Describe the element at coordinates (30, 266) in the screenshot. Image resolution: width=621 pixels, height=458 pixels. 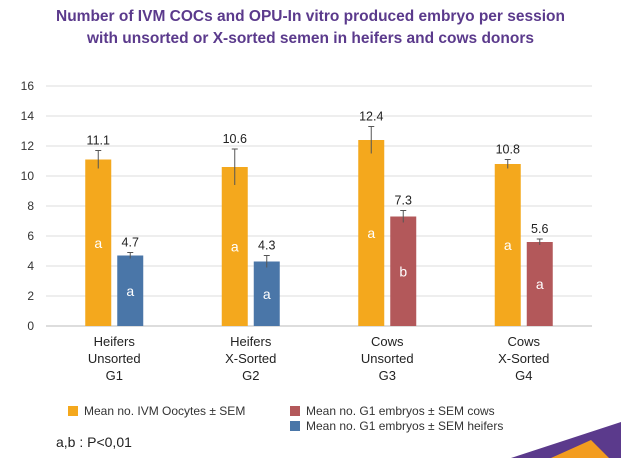
I see `y-tick-label: 4` at that location.